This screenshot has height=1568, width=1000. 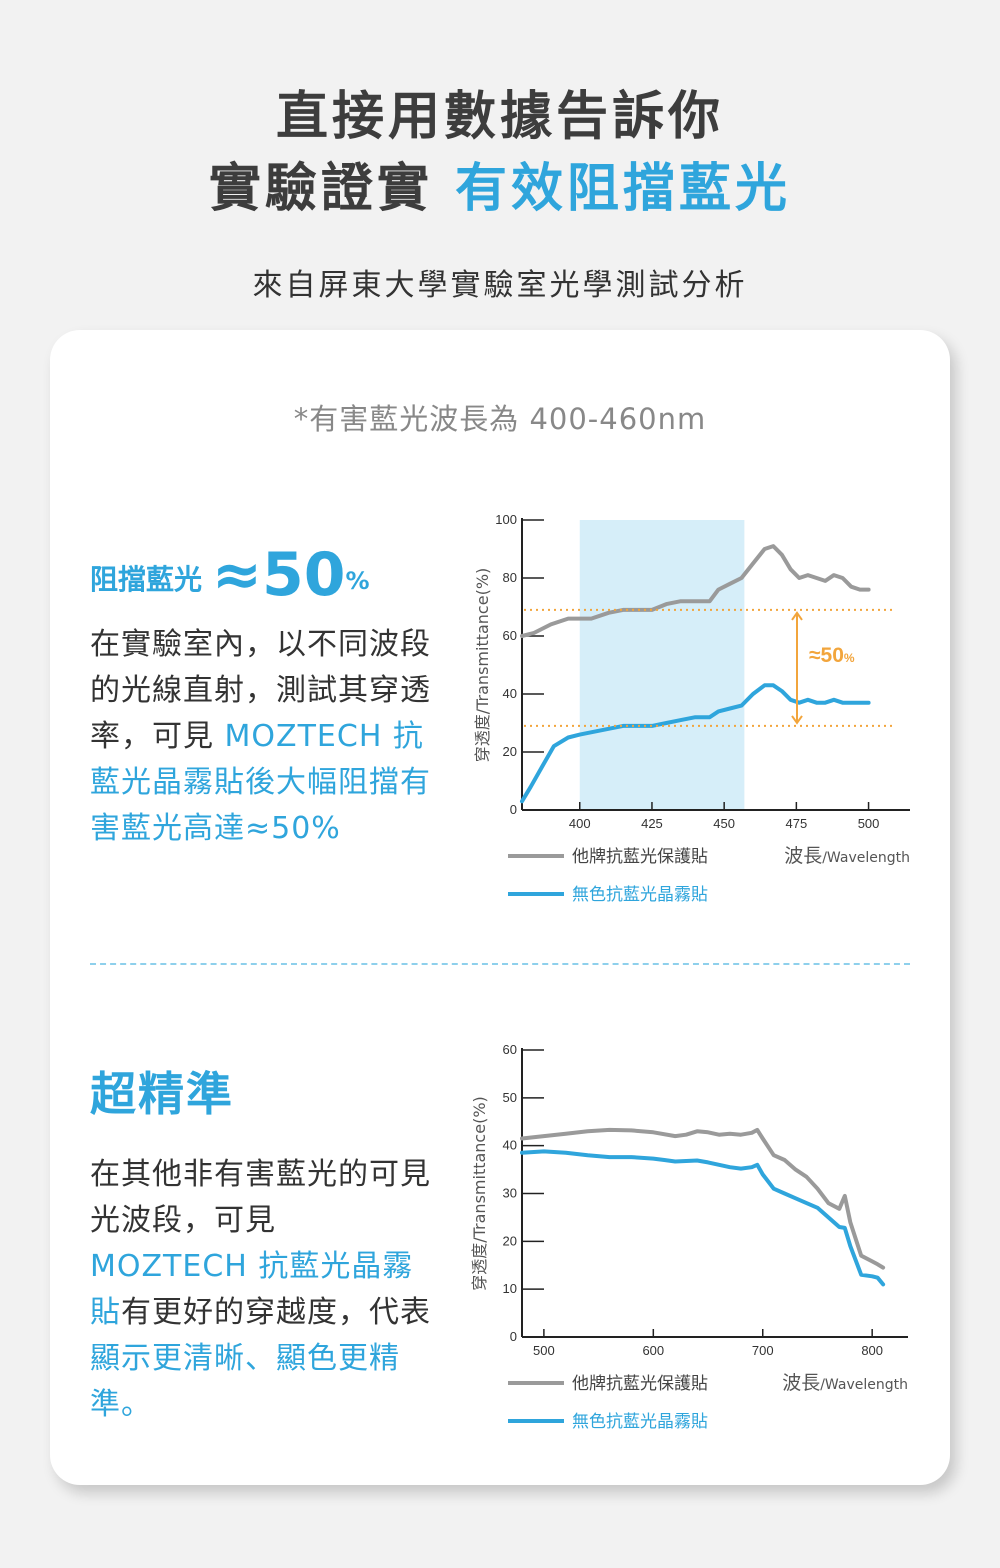 What do you see at coordinates (849, 658) in the screenshot?
I see `annotation-unit: %` at bounding box center [849, 658].